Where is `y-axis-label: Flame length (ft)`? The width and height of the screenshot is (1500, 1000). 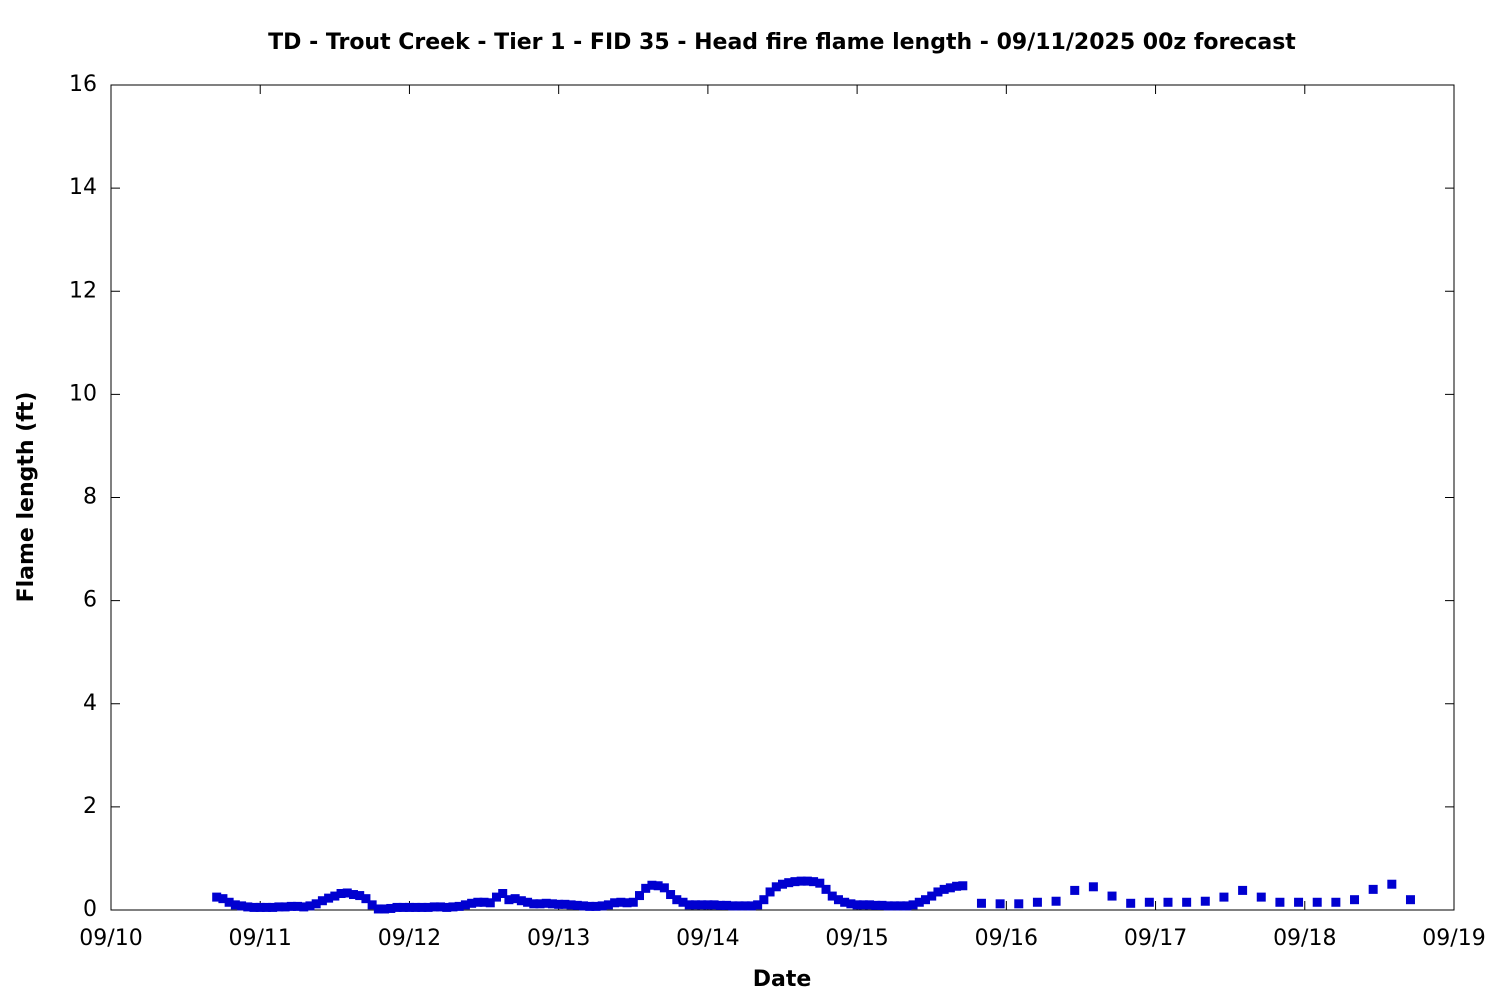 y-axis-label: Flame length (ft) is located at coordinates (26, 497).